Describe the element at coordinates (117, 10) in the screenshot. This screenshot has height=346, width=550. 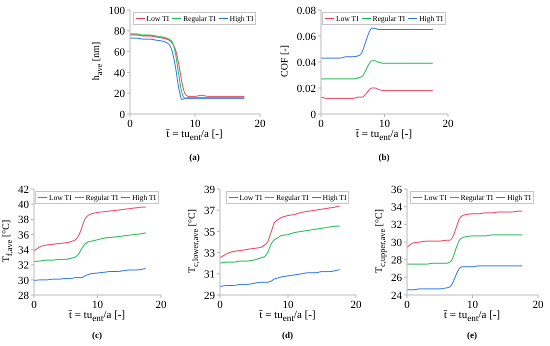
I see `y-tick-label: 100` at that location.